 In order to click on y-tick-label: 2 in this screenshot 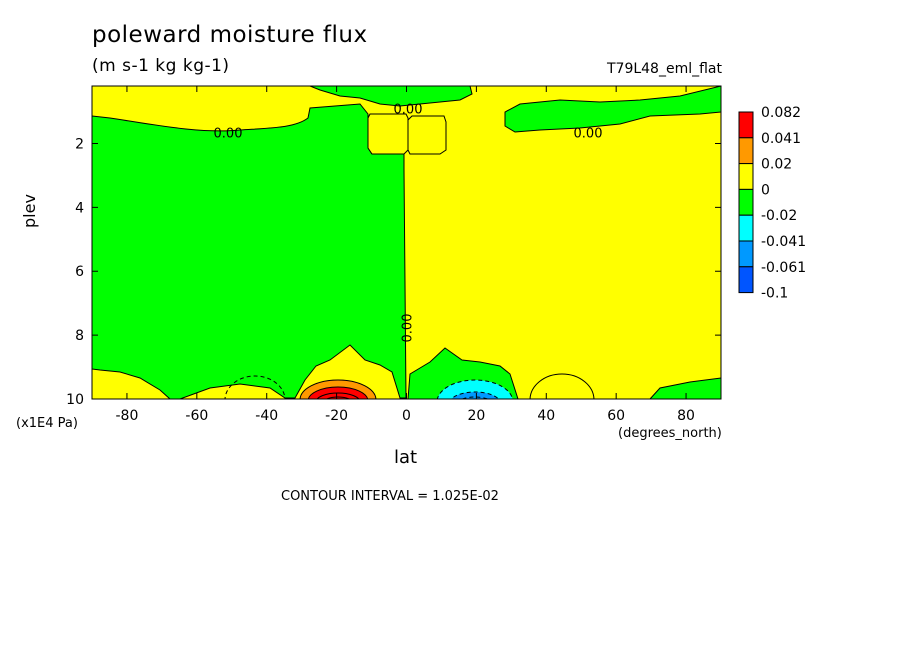, I will do `click(79, 144)`.